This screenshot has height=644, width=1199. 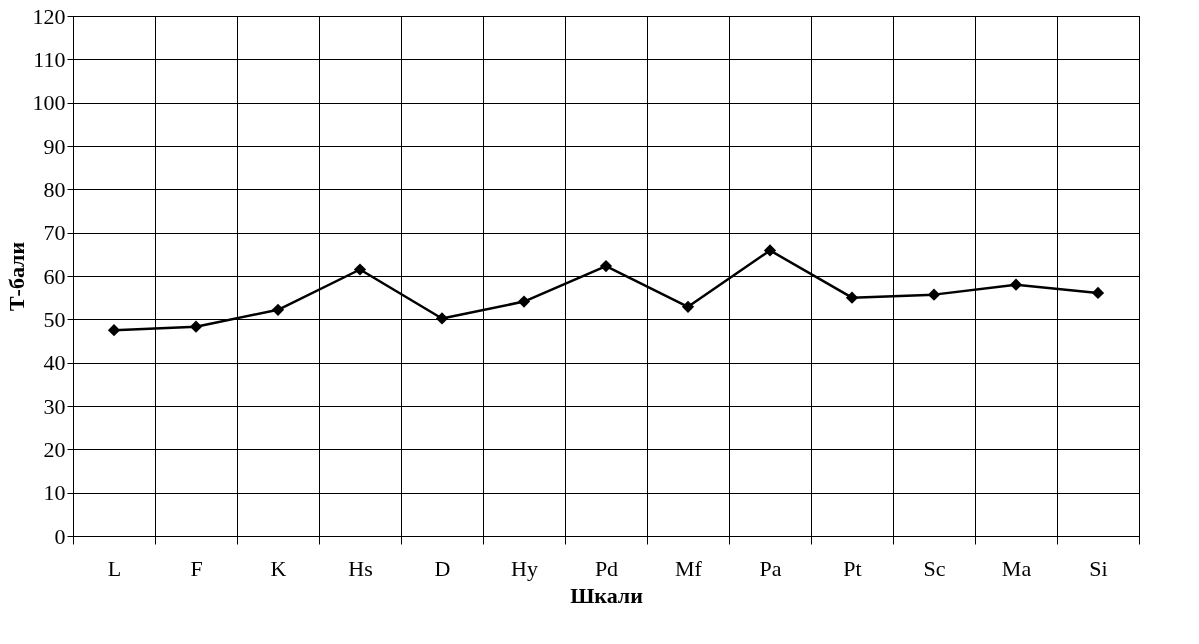 What do you see at coordinates (54, 493) in the screenshot?
I see `y-tick-label: 10` at bounding box center [54, 493].